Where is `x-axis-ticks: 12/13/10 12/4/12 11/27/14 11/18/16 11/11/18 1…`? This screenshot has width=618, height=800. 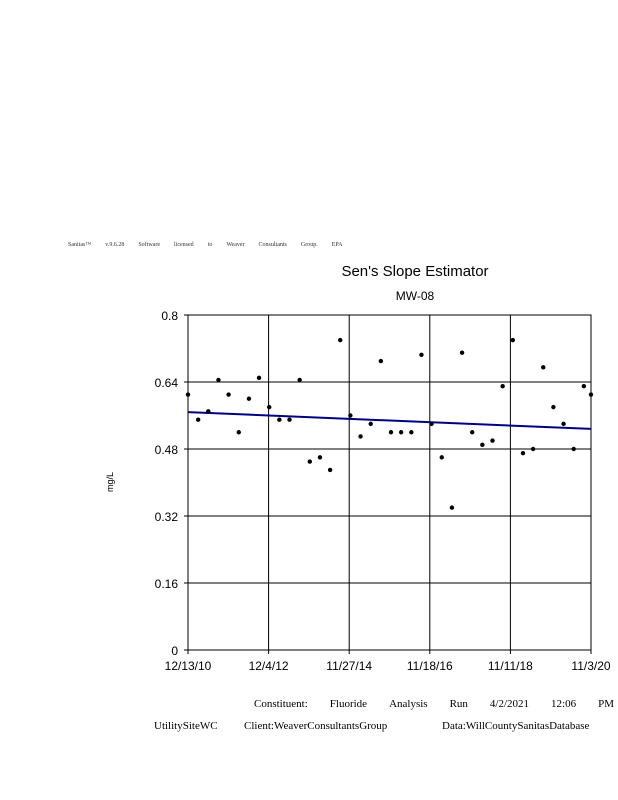
x-axis-ticks: 12/13/10 12/4/12 11/27/14 11/18/16 11/11/18 1… is located at coordinates (388, 661).